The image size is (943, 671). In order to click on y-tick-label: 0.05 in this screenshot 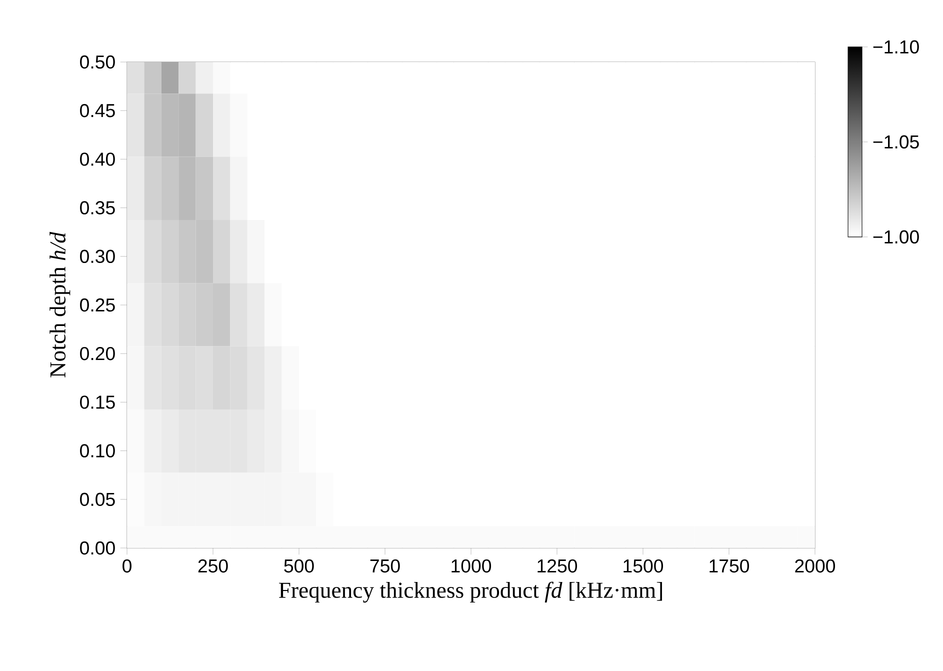, I will do `click(97, 499)`.